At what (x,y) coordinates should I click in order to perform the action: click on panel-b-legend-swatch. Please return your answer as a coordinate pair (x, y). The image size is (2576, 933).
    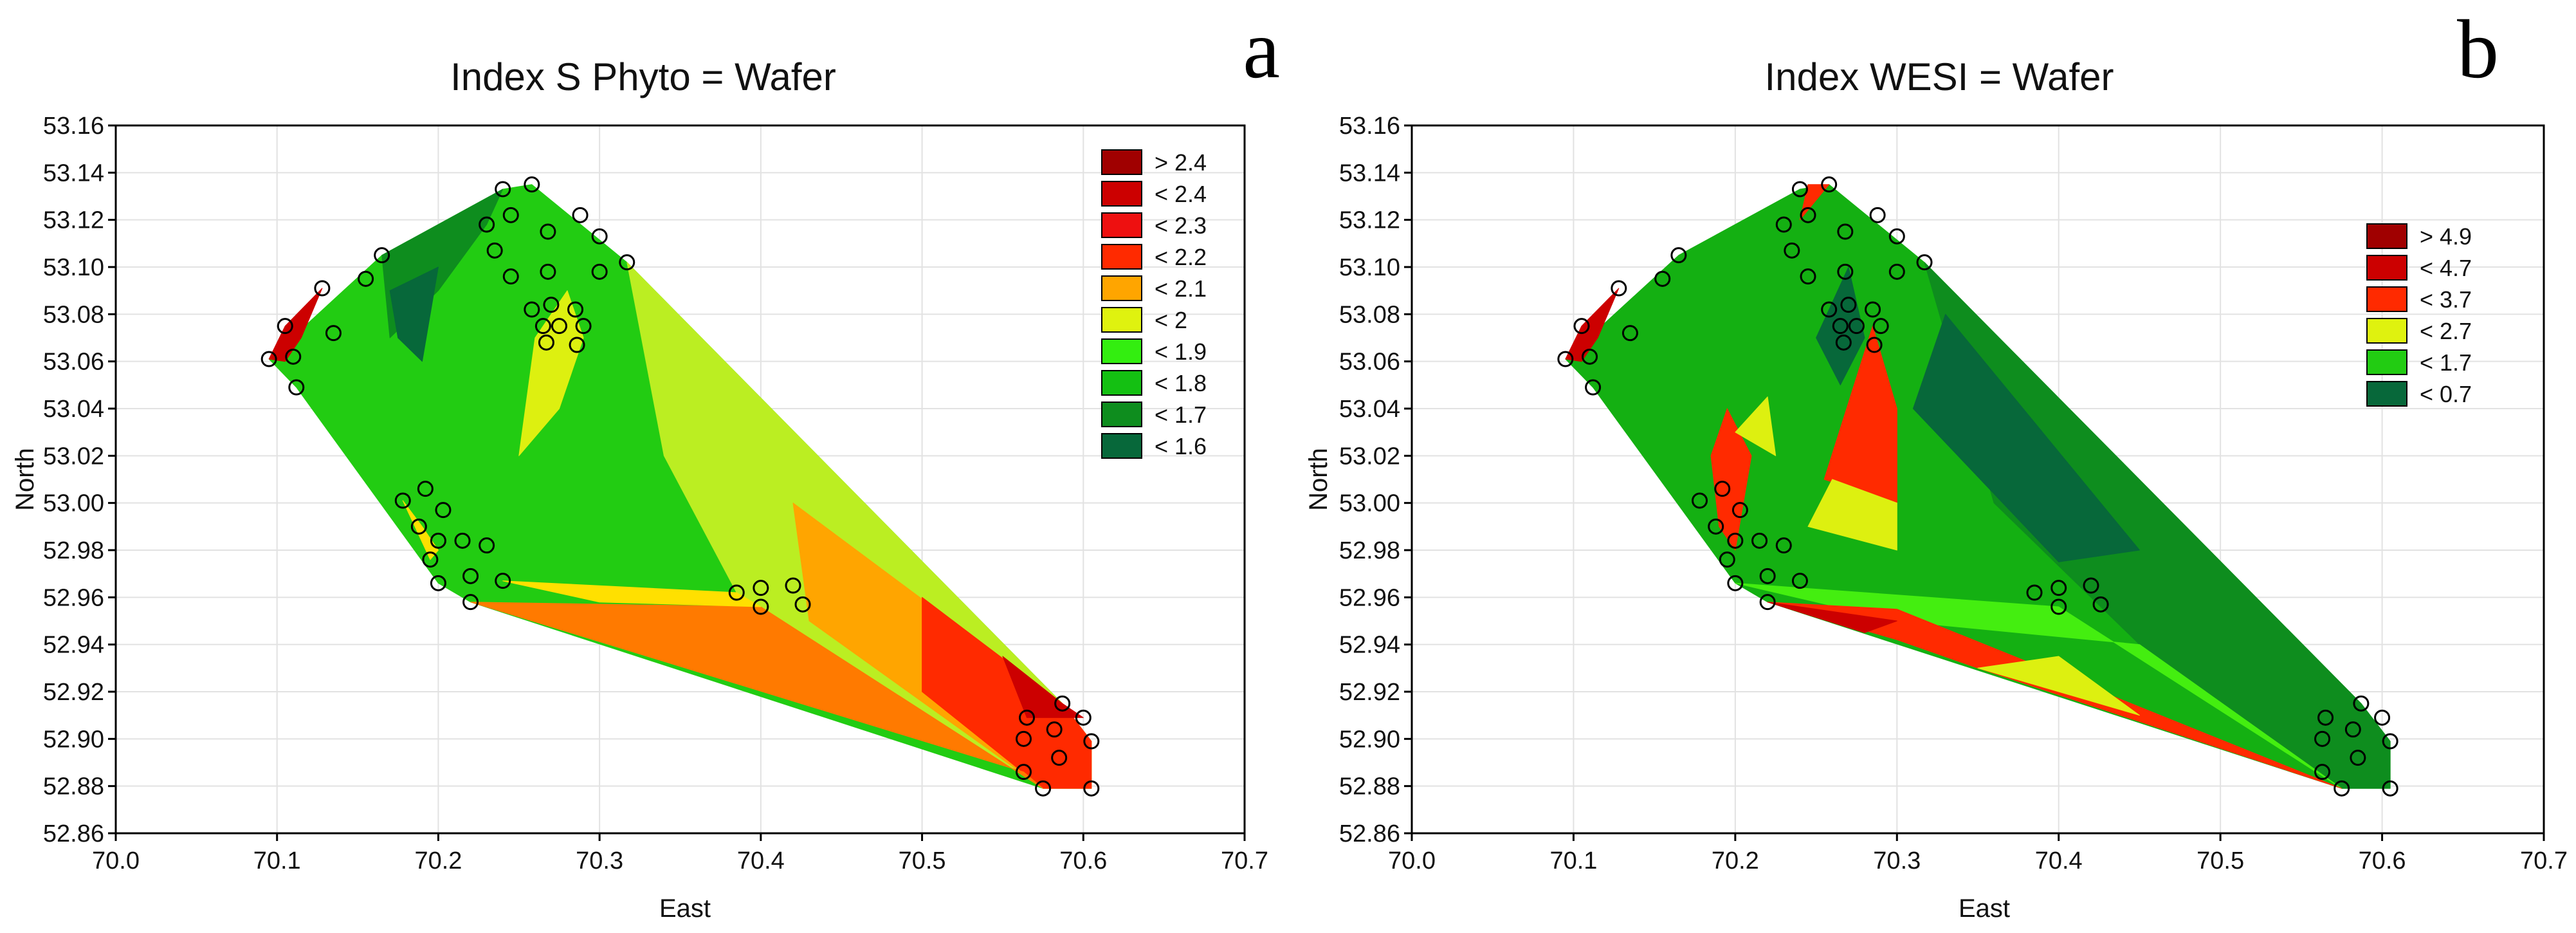
    Looking at the image, I should click on (2386, 362).